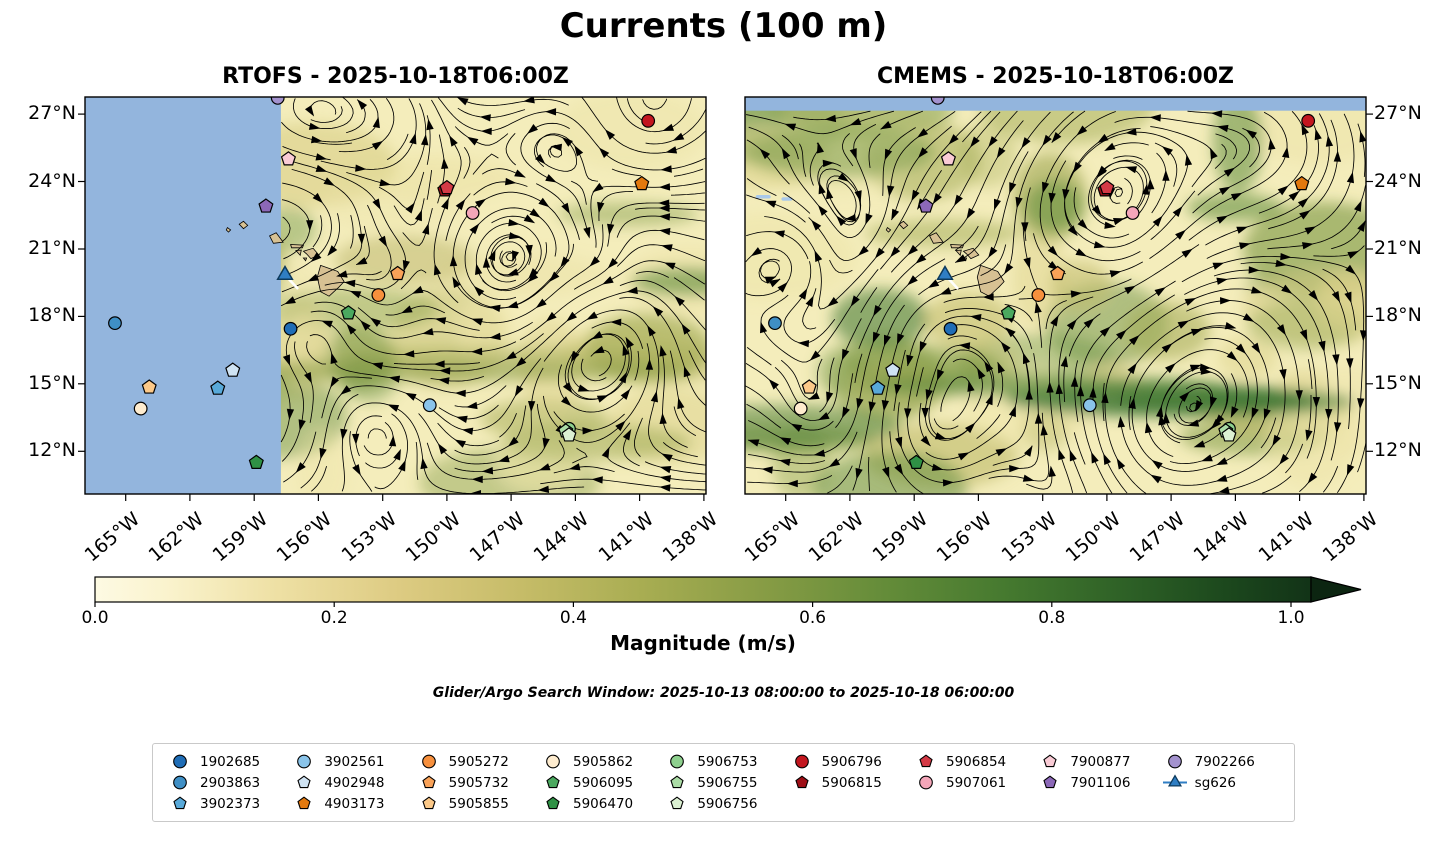  I want to click on legend-label: 3902373, so click(230, 803).